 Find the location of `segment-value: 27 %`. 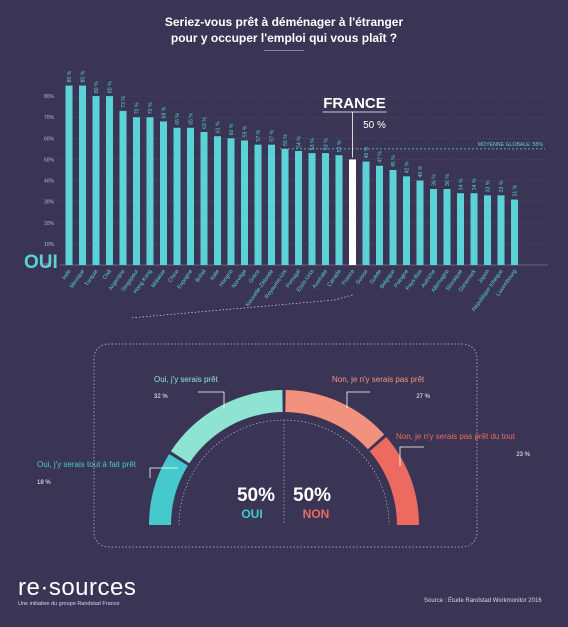

segment-value: 27 % is located at coordinates (423, 397).